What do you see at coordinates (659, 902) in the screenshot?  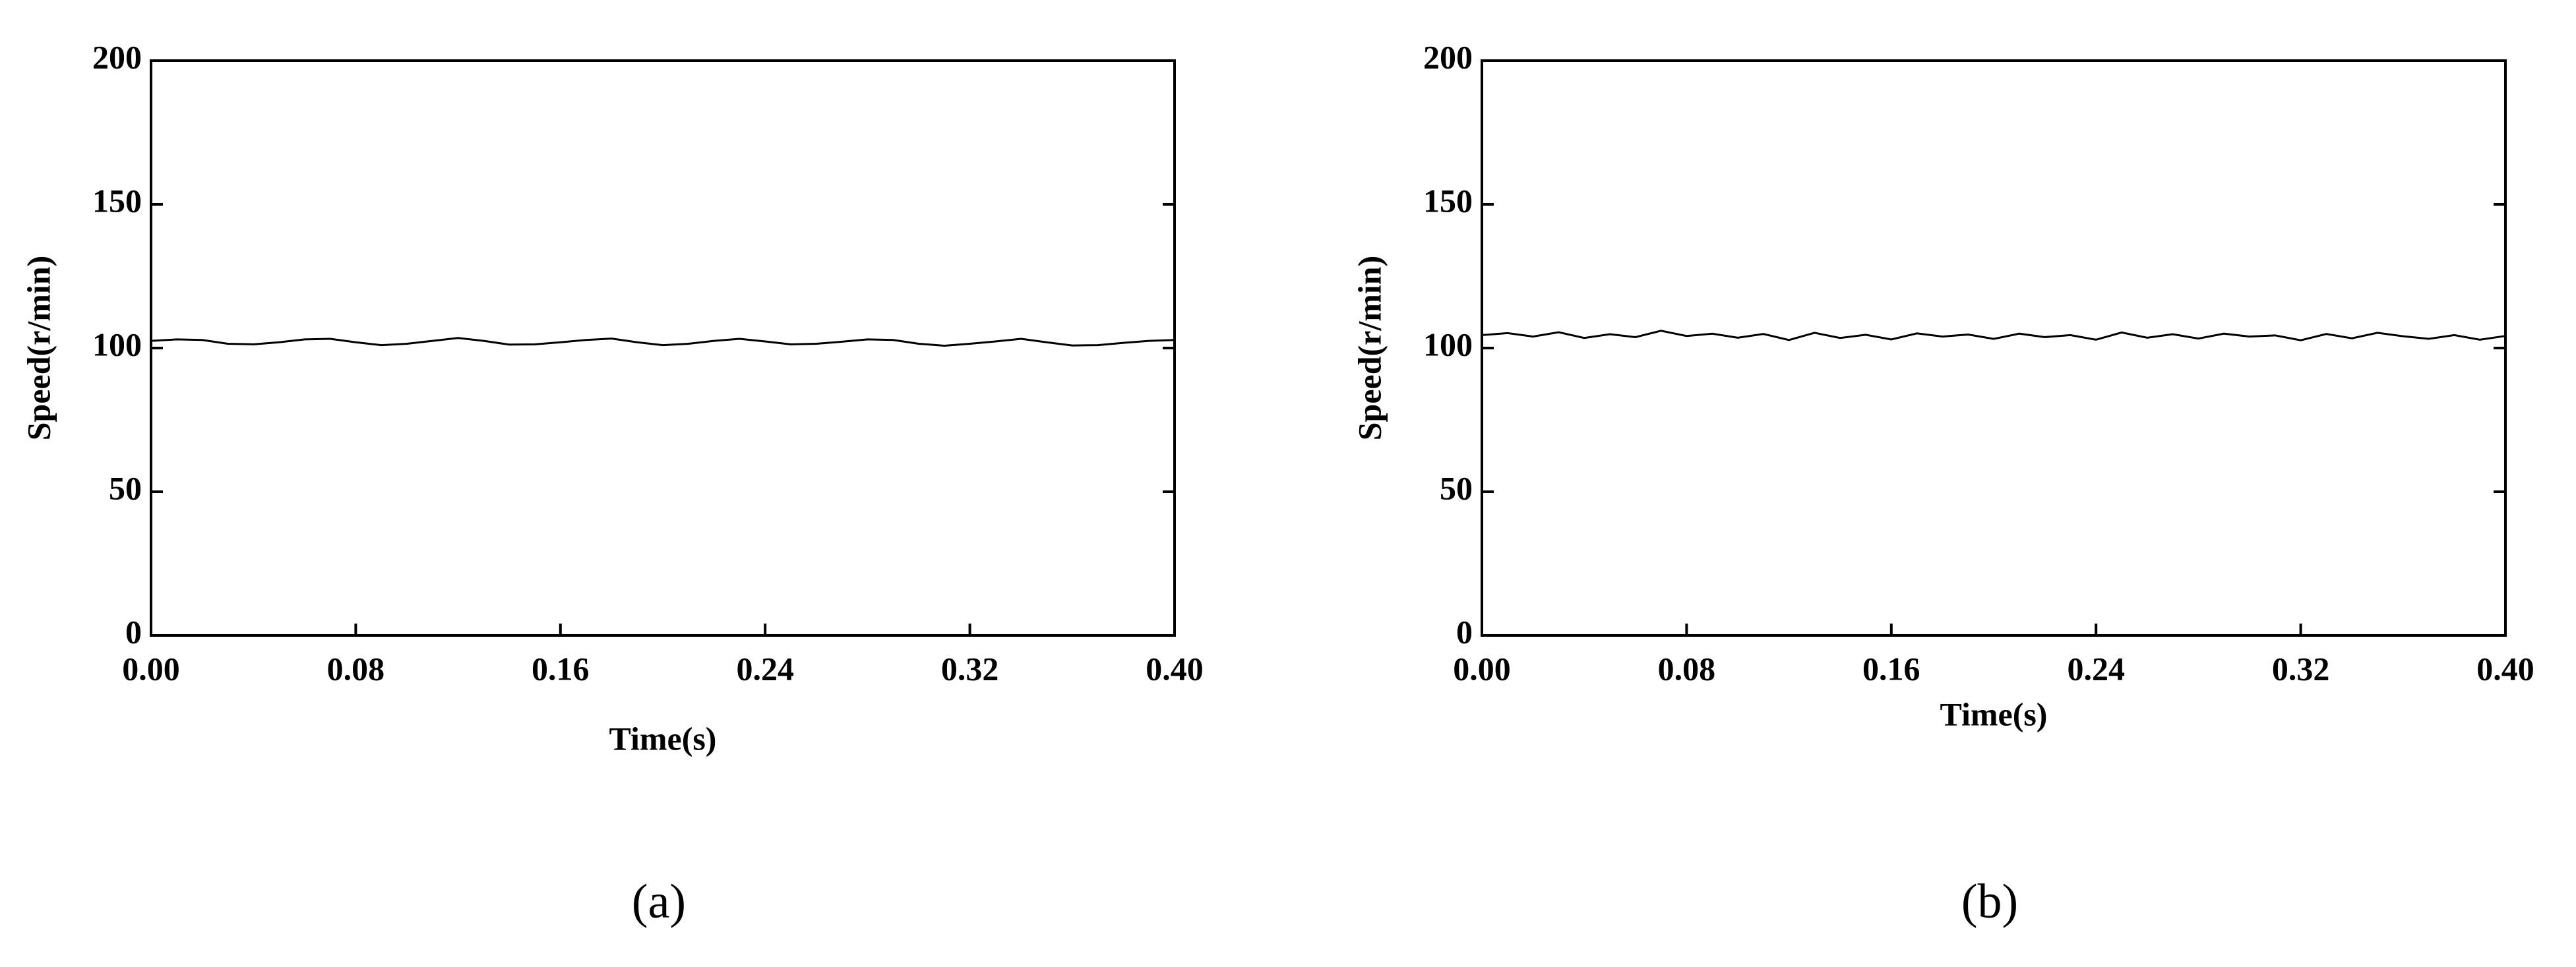 I see `caption: (a)` at bounding box center [659, 902].